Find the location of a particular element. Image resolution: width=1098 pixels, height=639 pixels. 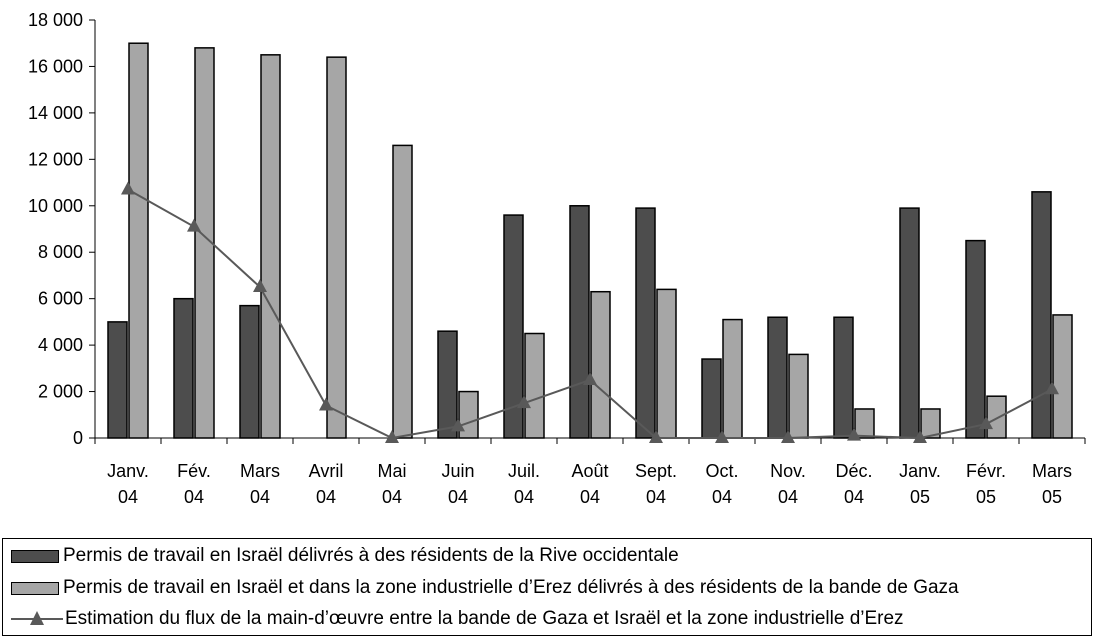

x-tick-label: Févr. is located at coordinates (986, 471).